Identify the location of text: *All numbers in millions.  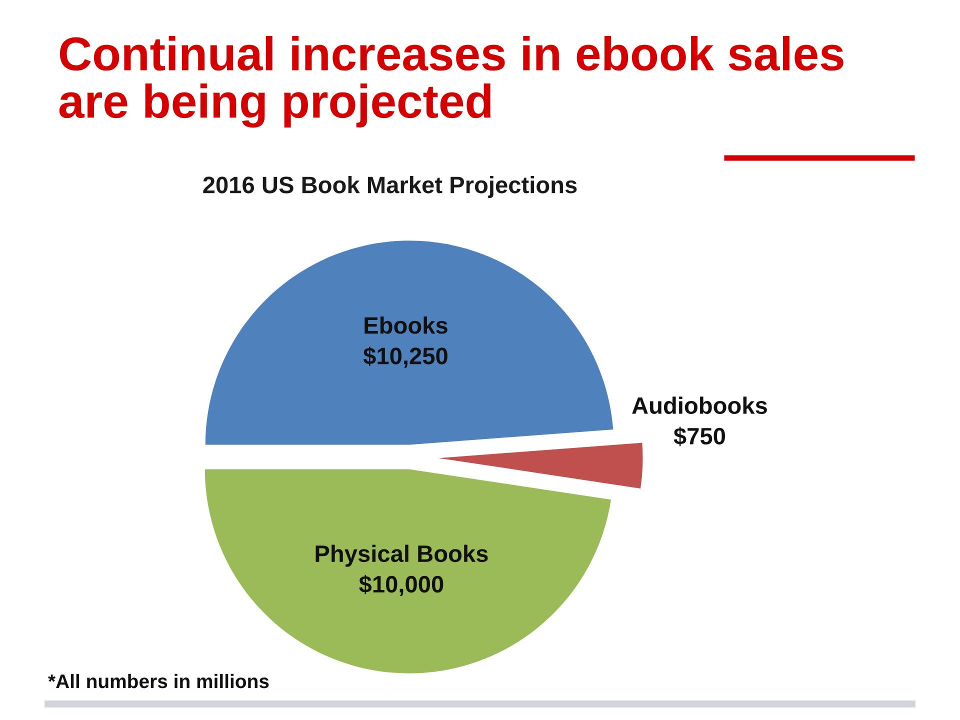
(158, 681).